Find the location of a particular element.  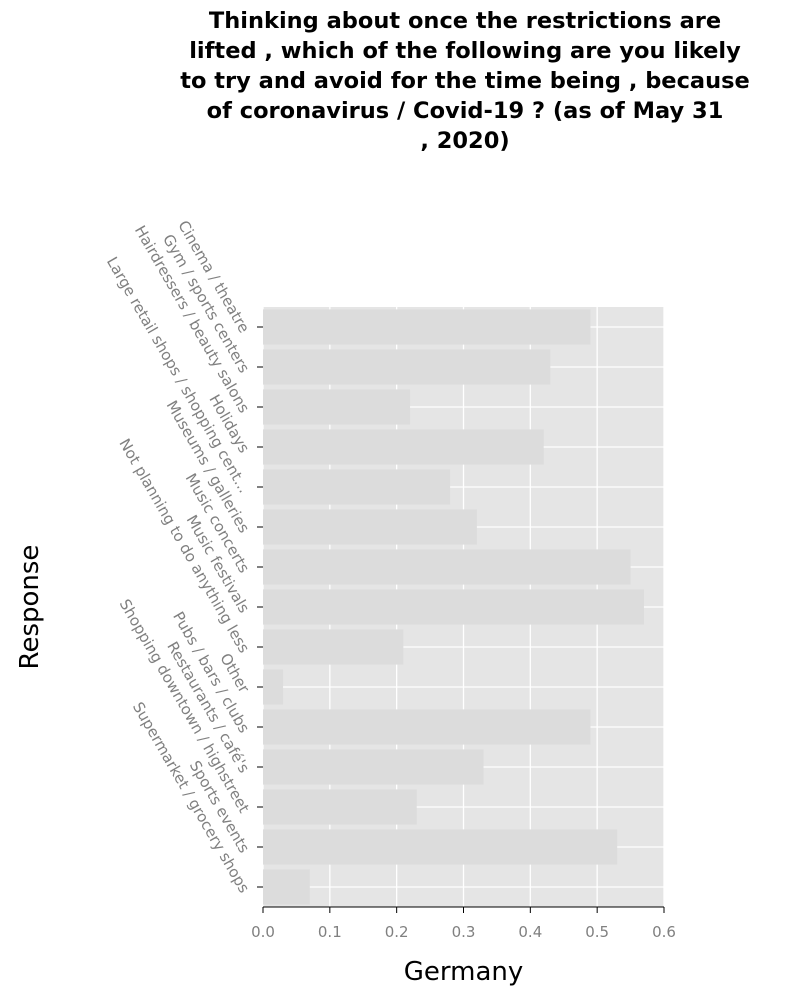

x-tick-label: 0.6 is located at coordinates (664, 932).